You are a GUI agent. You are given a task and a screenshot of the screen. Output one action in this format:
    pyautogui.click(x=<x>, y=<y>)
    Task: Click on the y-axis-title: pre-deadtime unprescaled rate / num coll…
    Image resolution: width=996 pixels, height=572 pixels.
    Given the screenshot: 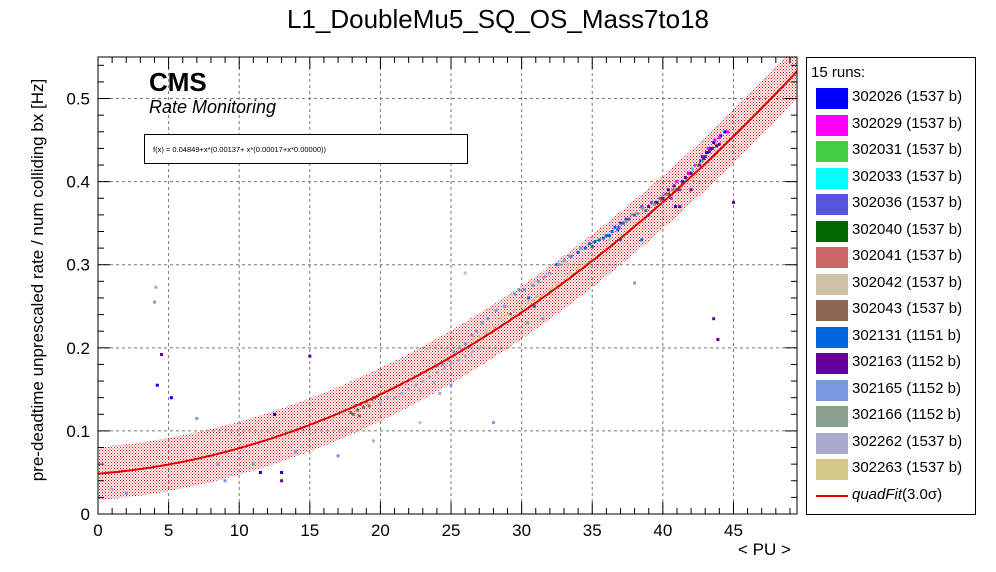 What is the action you would take?
    pyautogui.click(x=37, y=280)
    